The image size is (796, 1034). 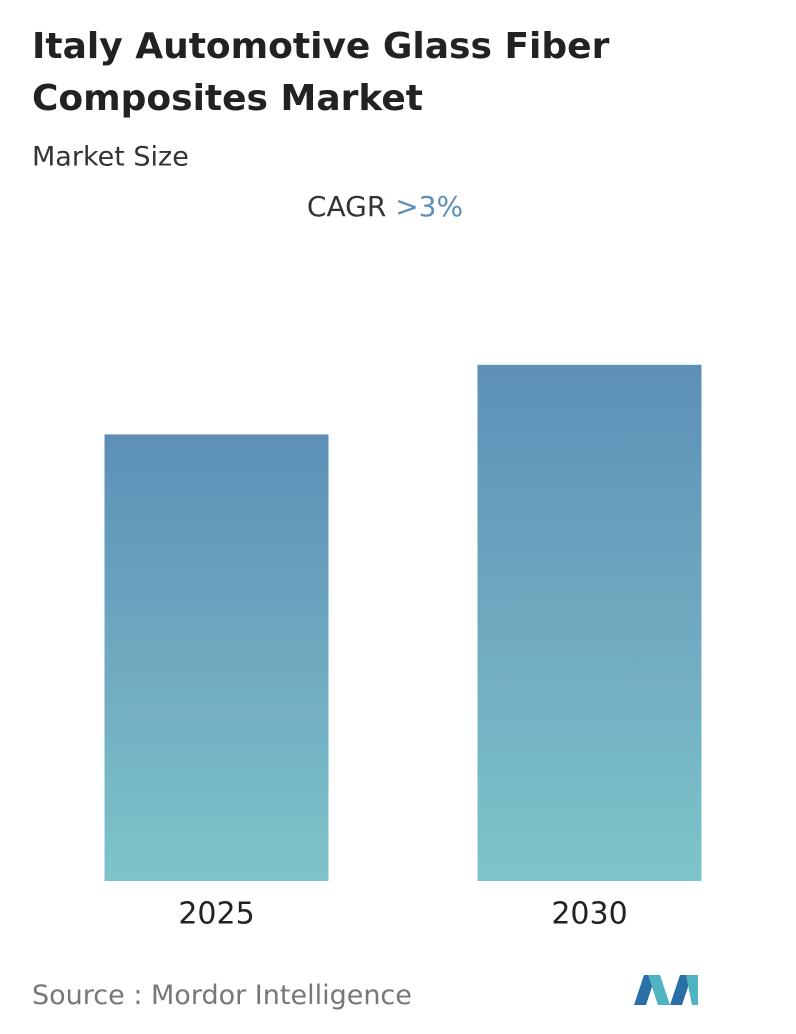 I want to click on source-label: Source :, so click(x=87, y=995).